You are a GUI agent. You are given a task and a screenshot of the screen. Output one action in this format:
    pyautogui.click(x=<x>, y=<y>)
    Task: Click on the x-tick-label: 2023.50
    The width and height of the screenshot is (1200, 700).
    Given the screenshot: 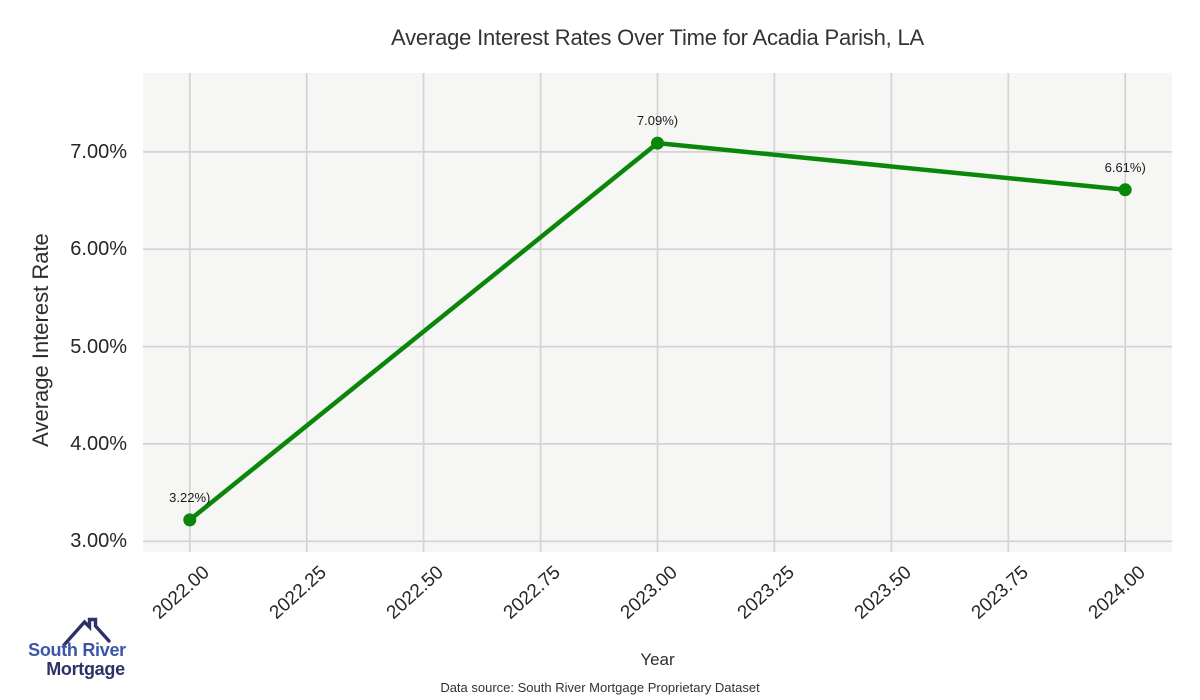 What is the action you would take?
    pyautogui.click(x=883, y=593)
    